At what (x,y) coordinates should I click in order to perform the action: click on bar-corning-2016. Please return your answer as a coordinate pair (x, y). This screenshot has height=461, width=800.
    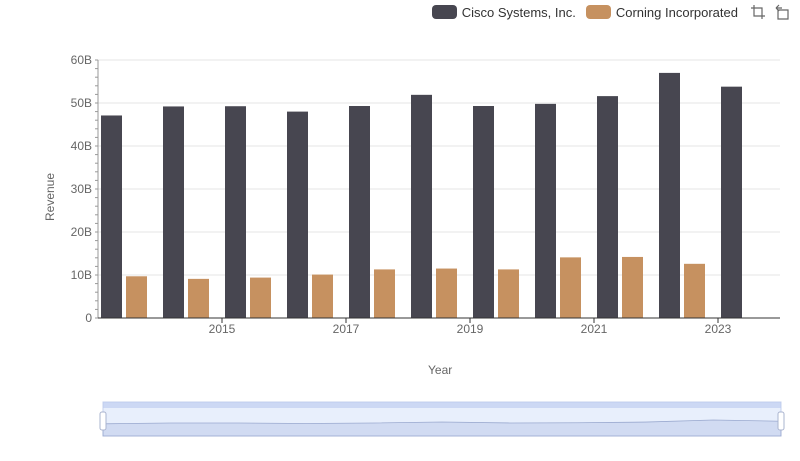
    Looking at the image, I should click on (260, 297).